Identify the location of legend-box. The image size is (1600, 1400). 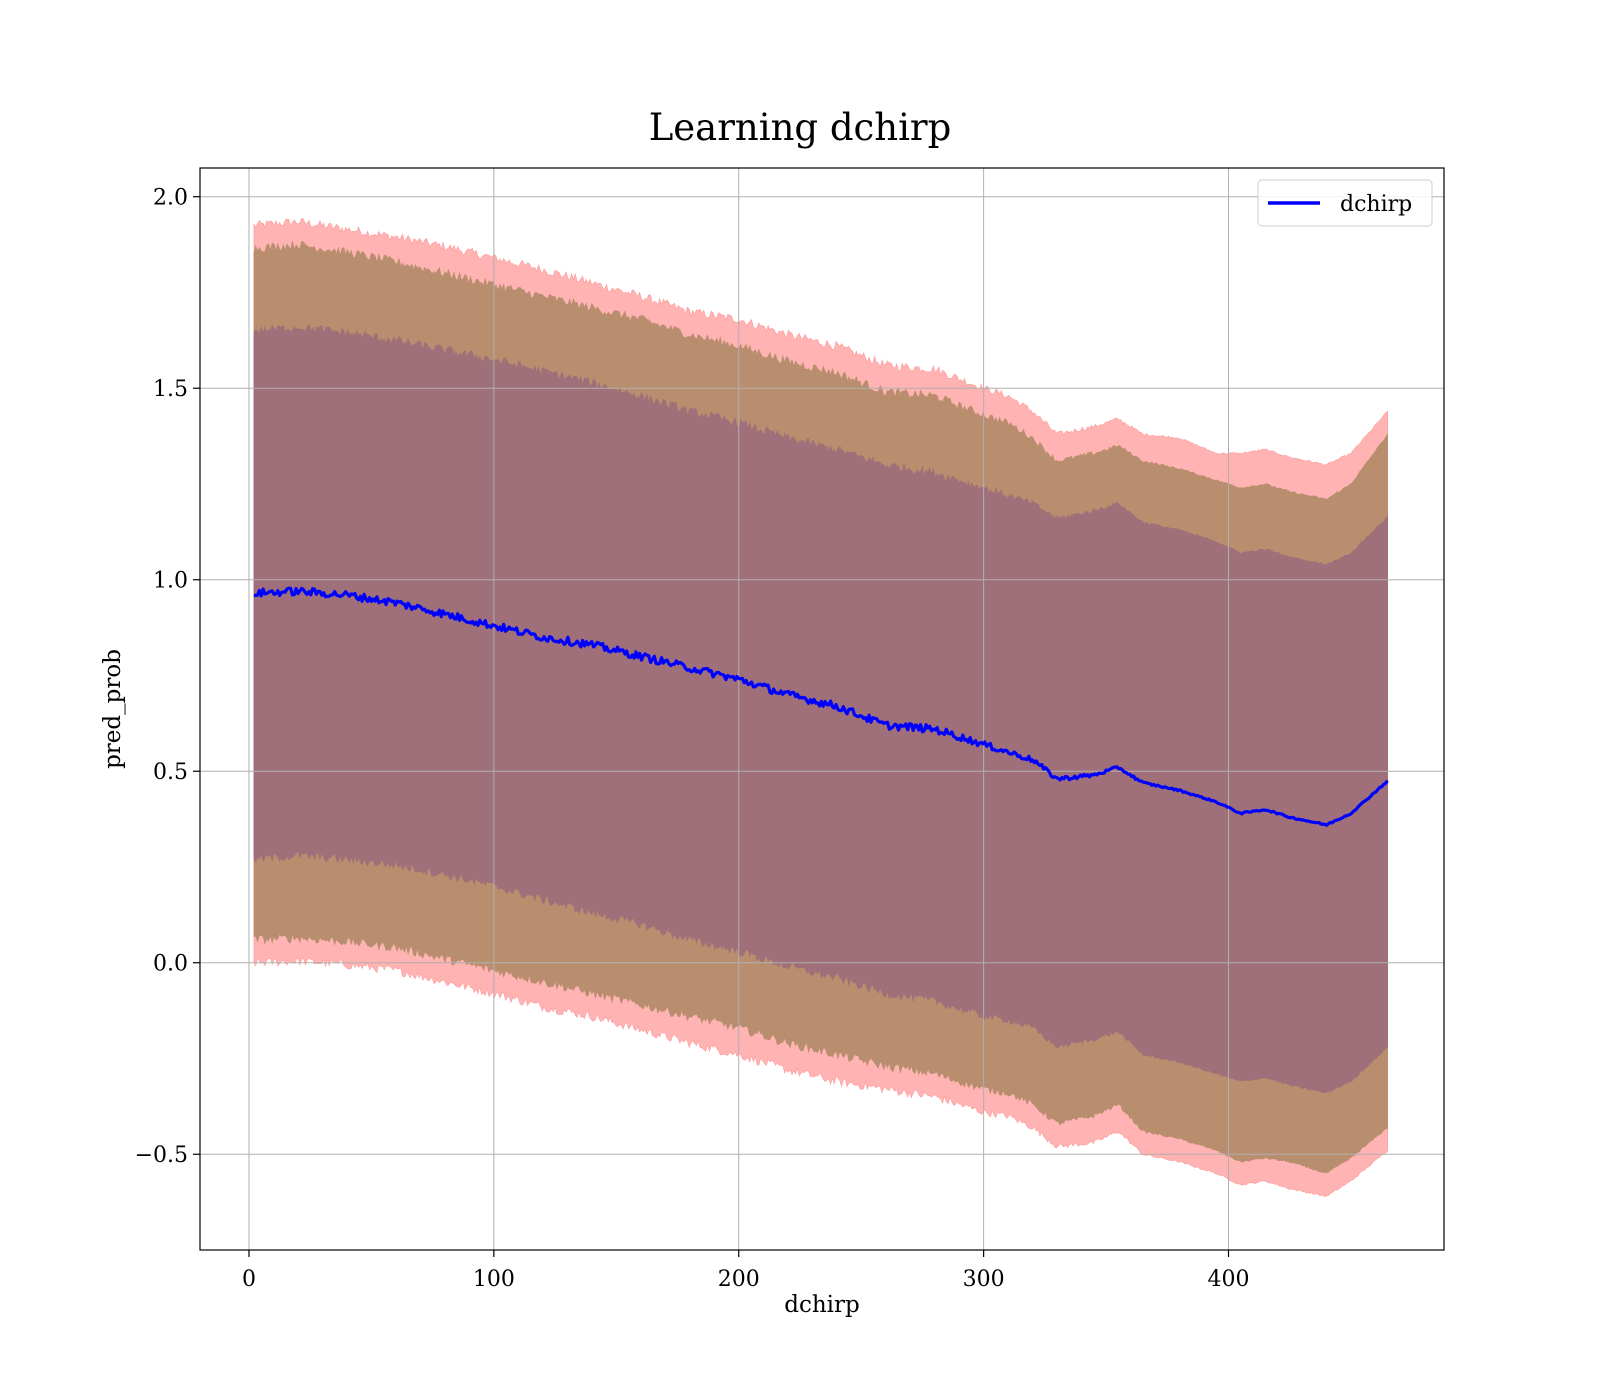
(1345, 203).